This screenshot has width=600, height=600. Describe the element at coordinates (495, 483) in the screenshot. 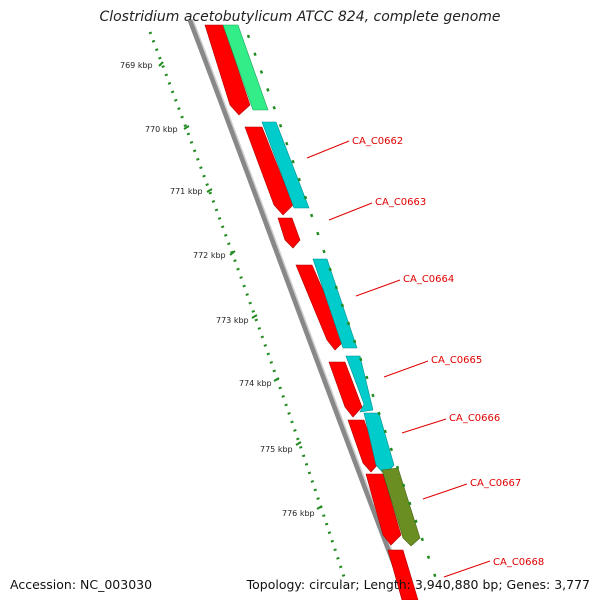

I see `svg-text: CA_C0667` at that location.